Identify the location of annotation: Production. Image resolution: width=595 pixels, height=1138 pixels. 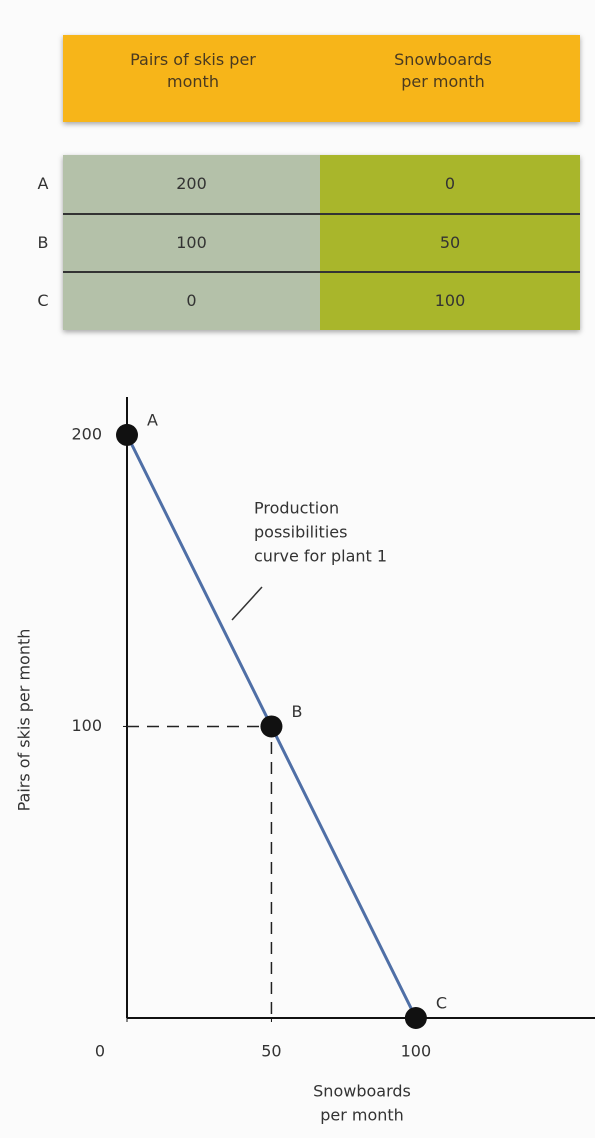
(296, 508).